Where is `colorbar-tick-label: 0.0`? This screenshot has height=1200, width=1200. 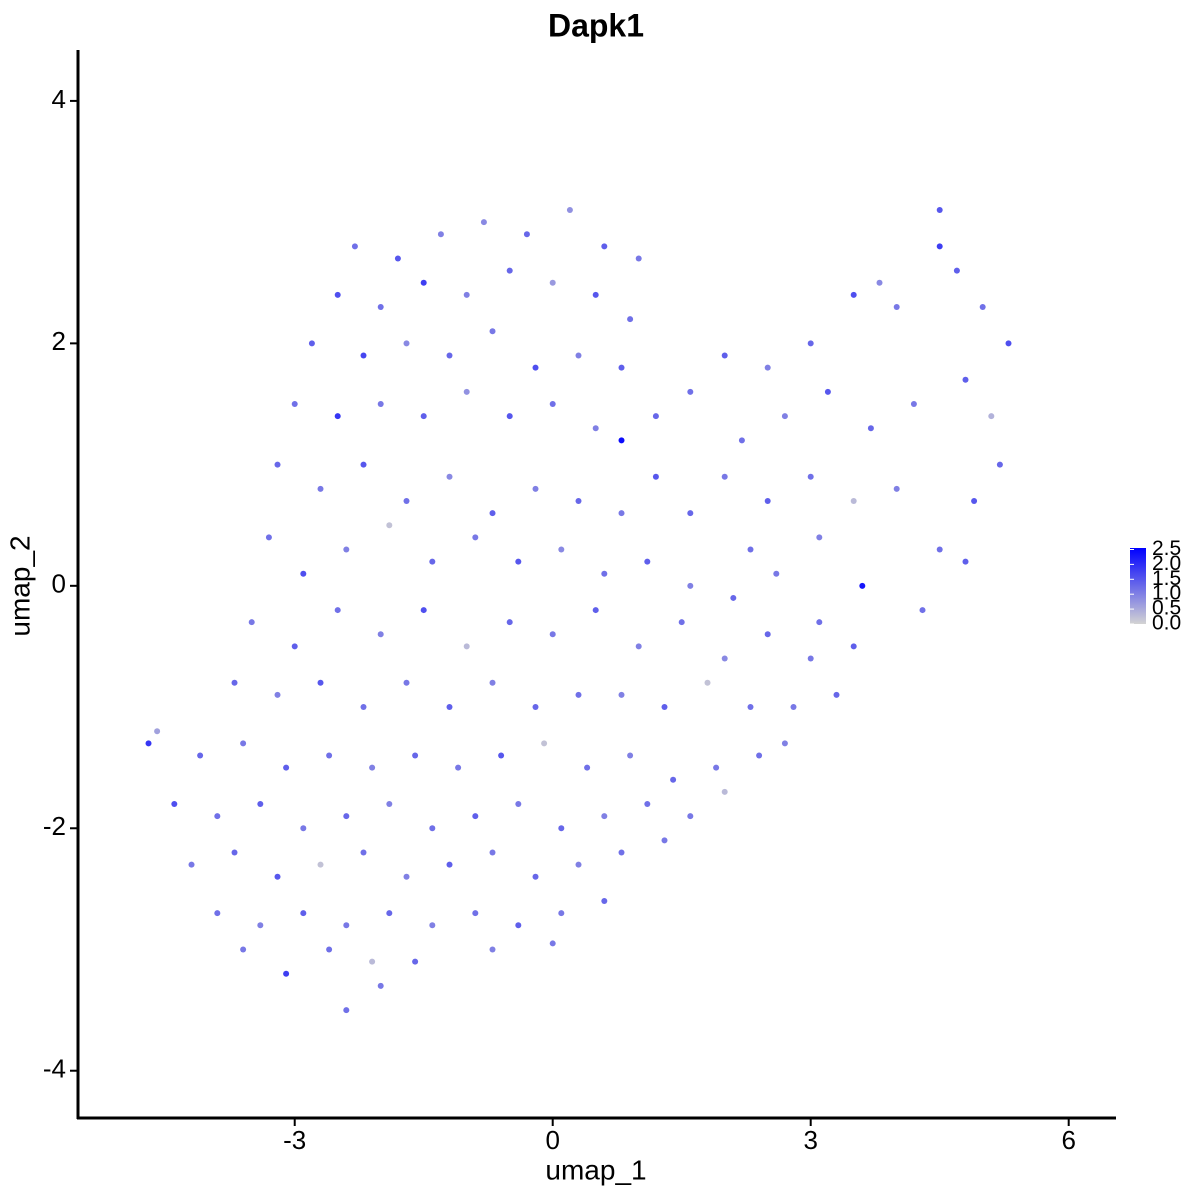 colorbar-tick-label: 0.0 is located at coordinates (1166, 623).